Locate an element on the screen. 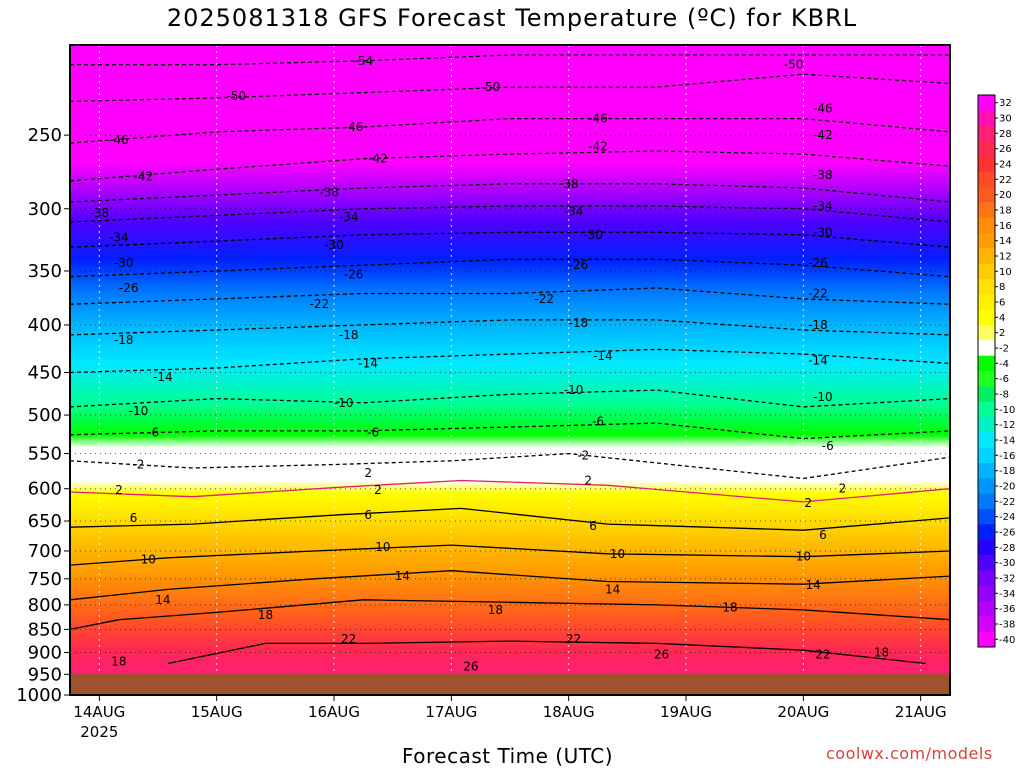 This screenshot has height=768, width=1024. y-tick-label: 450 is located at coordinates (45, 373).